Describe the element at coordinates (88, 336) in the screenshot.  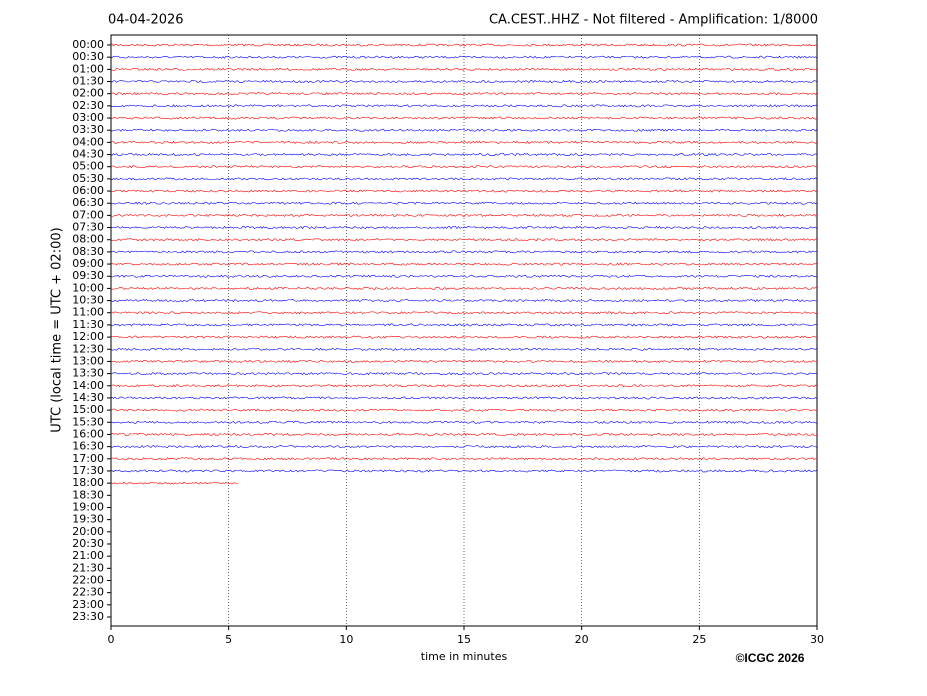
I see `y-tick-label: 12:00` at that location.